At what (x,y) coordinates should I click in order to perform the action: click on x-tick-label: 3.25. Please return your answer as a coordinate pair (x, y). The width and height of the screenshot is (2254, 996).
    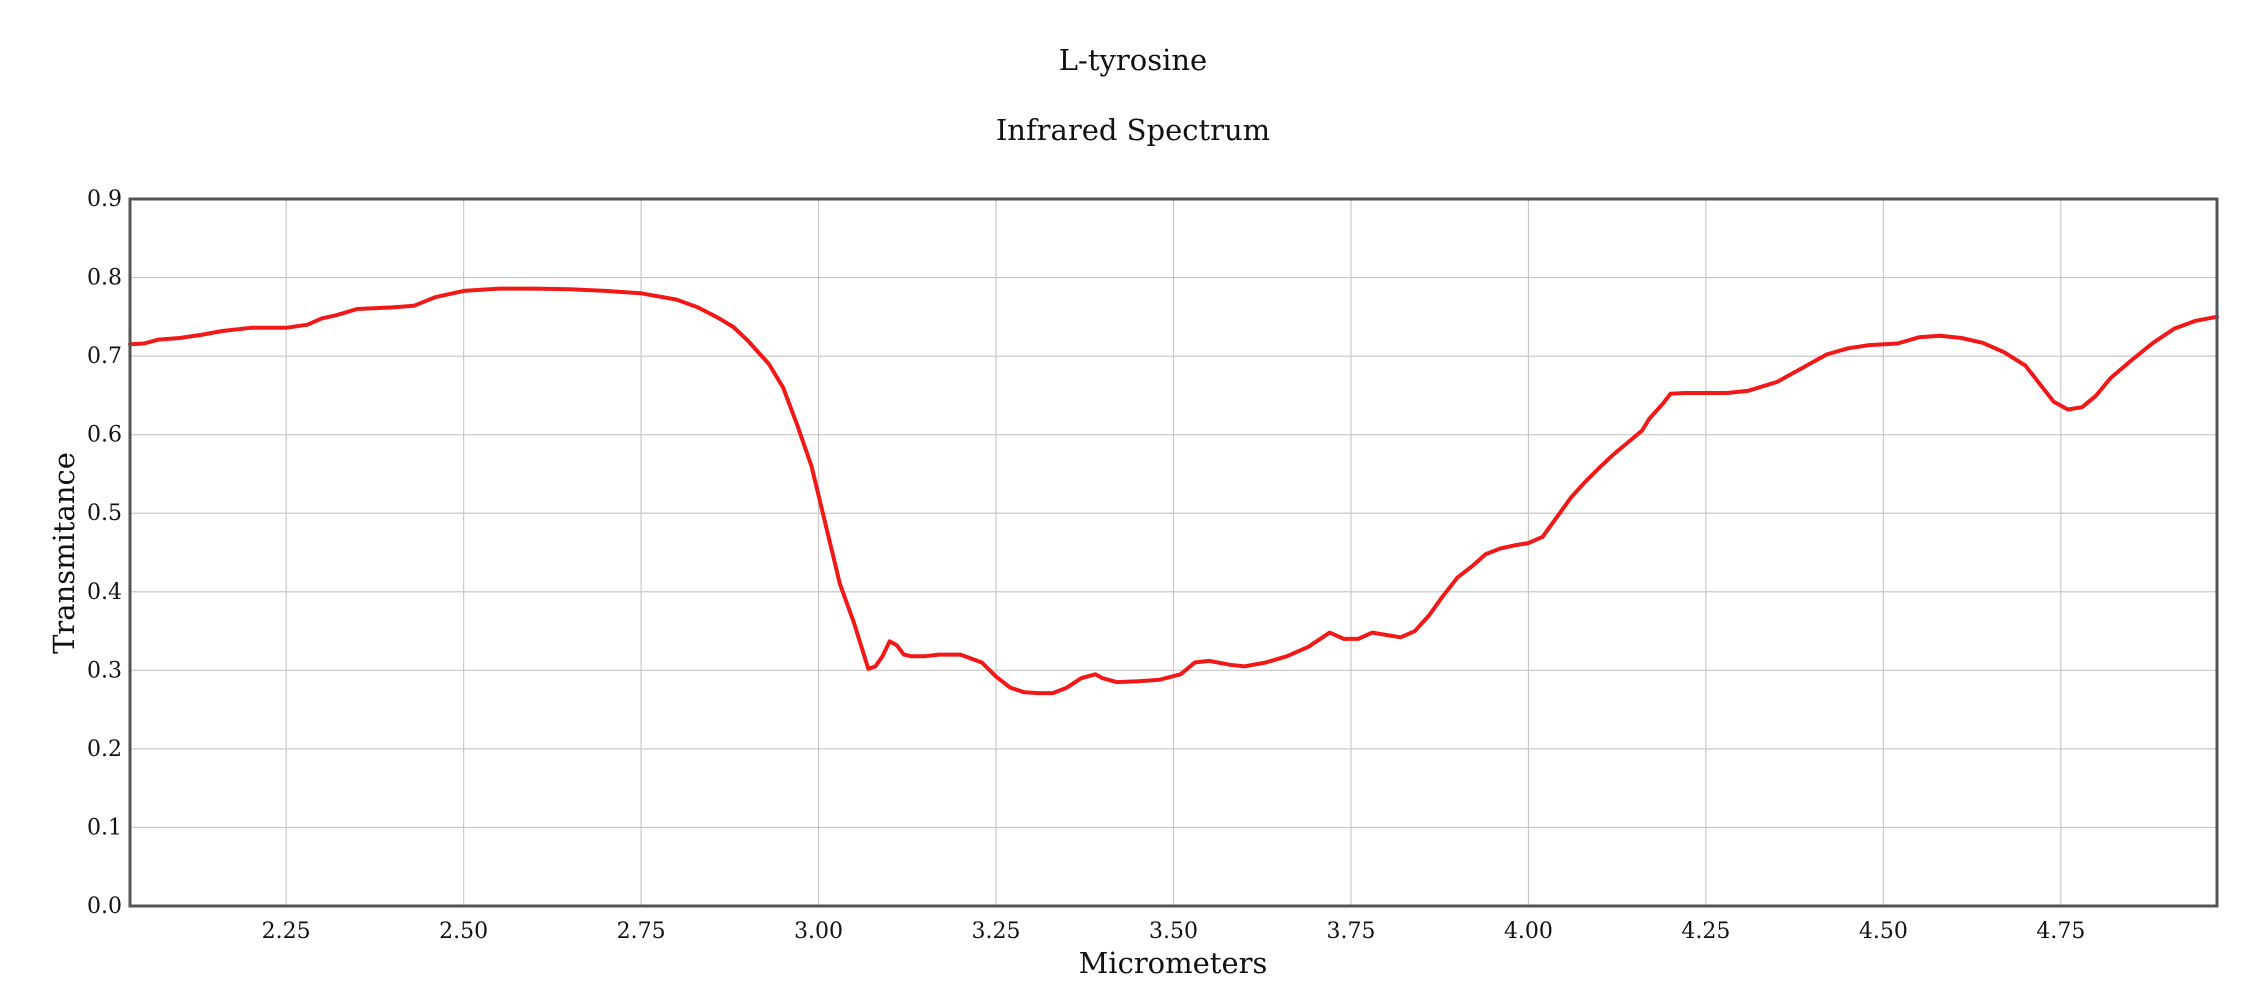
    Looking at the image, I should click on (996, 931).